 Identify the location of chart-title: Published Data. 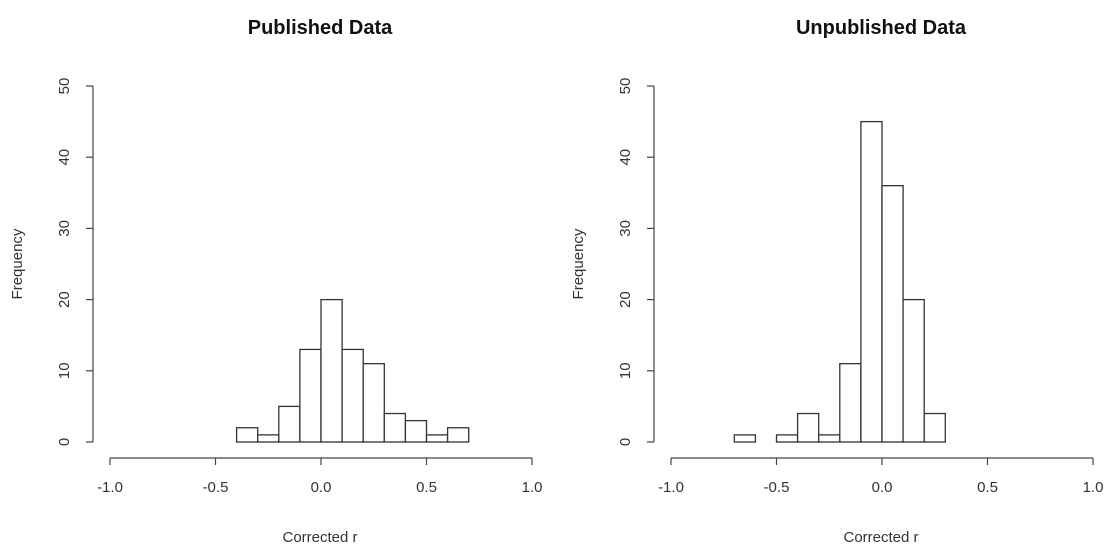
(320, 28).